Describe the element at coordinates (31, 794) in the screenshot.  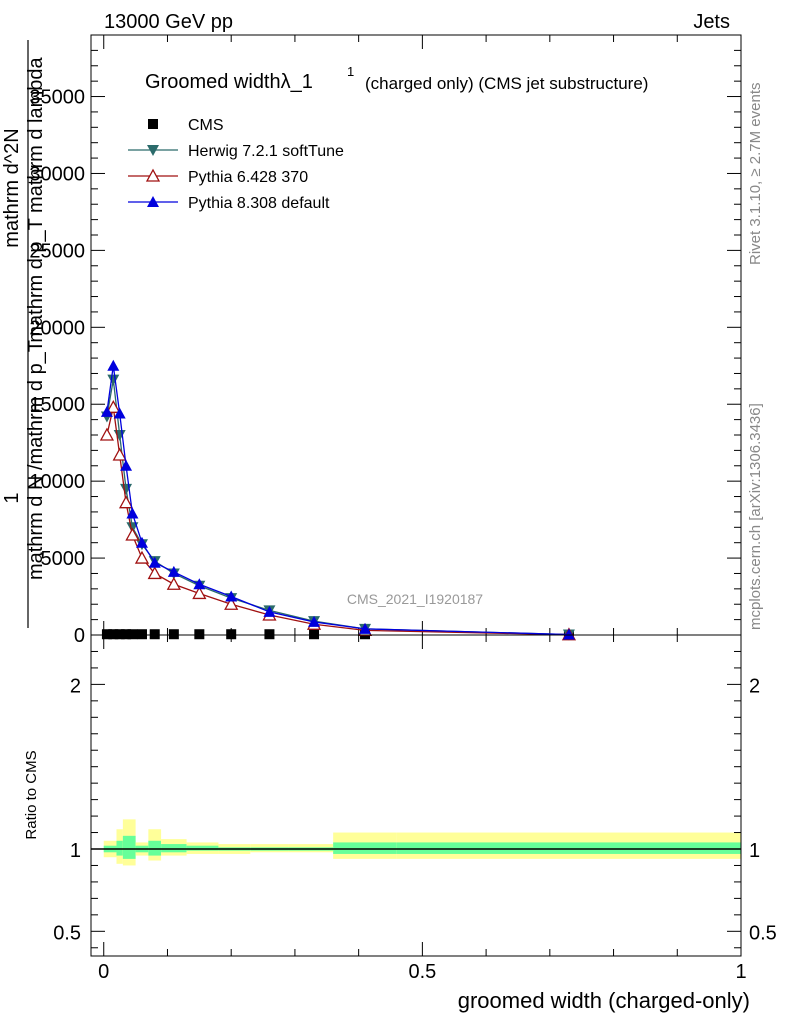
I see `ratio-ylabel: Ratio to CMS` at that location.